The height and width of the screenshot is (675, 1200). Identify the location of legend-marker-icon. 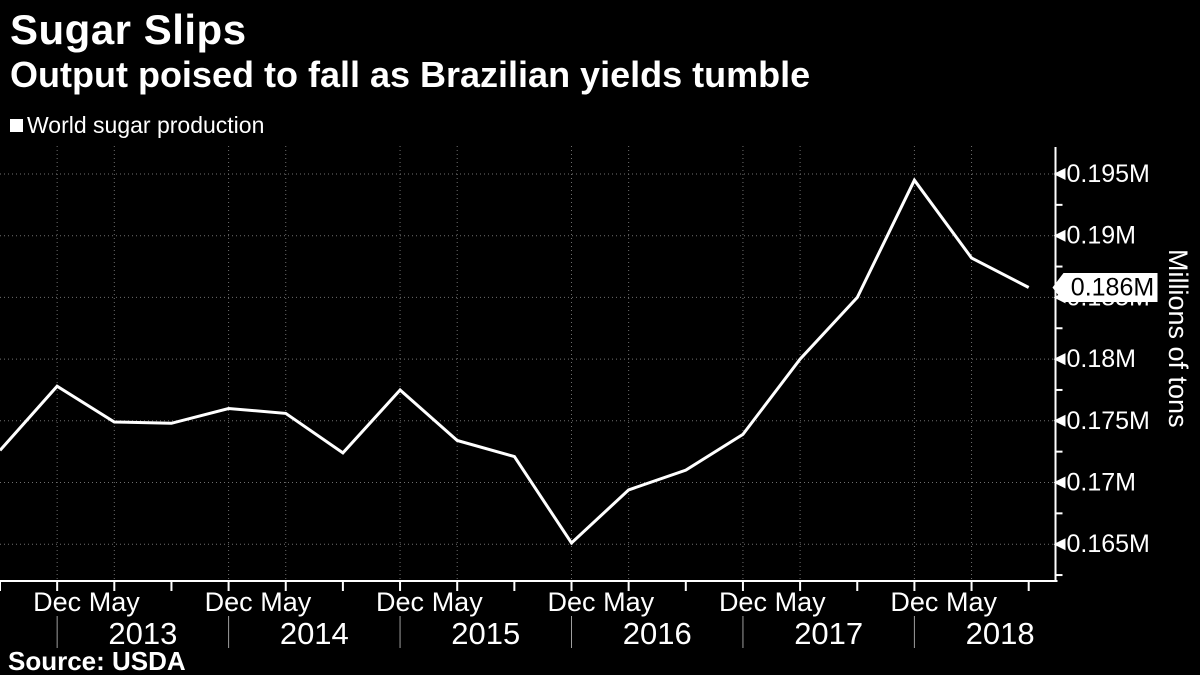
(16, 125).